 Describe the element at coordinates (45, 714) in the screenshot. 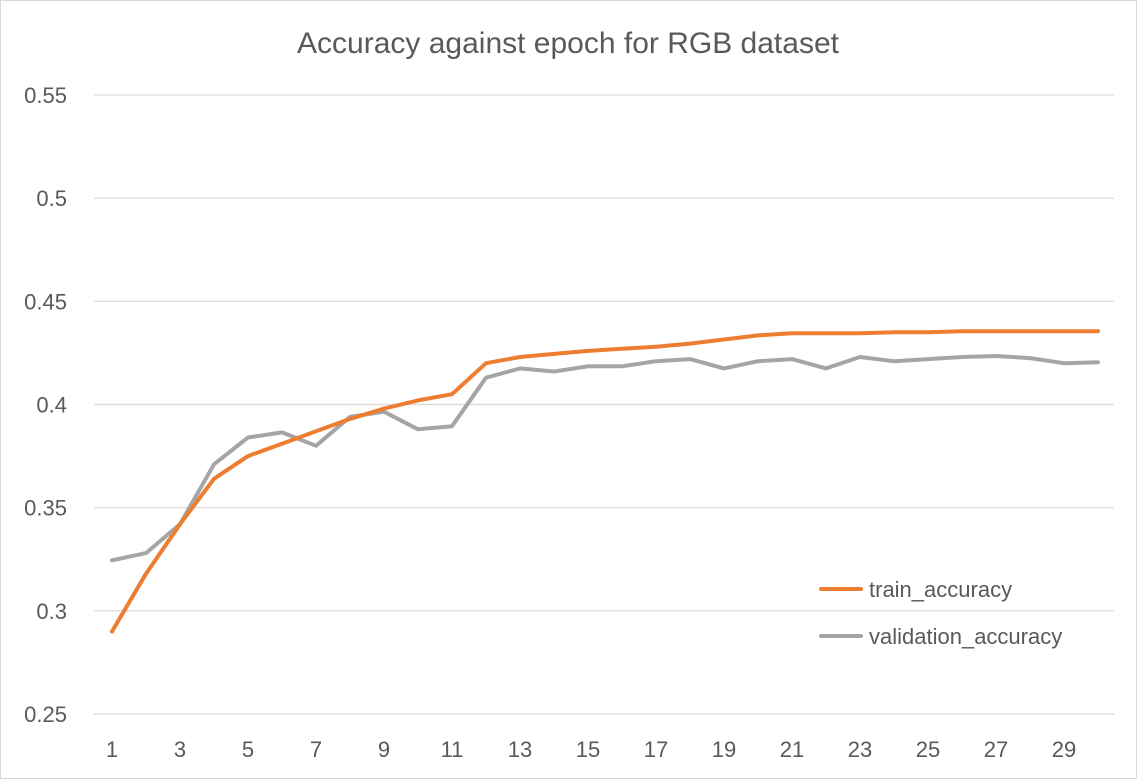

I see `y-tick-label: 0.25` at that location.